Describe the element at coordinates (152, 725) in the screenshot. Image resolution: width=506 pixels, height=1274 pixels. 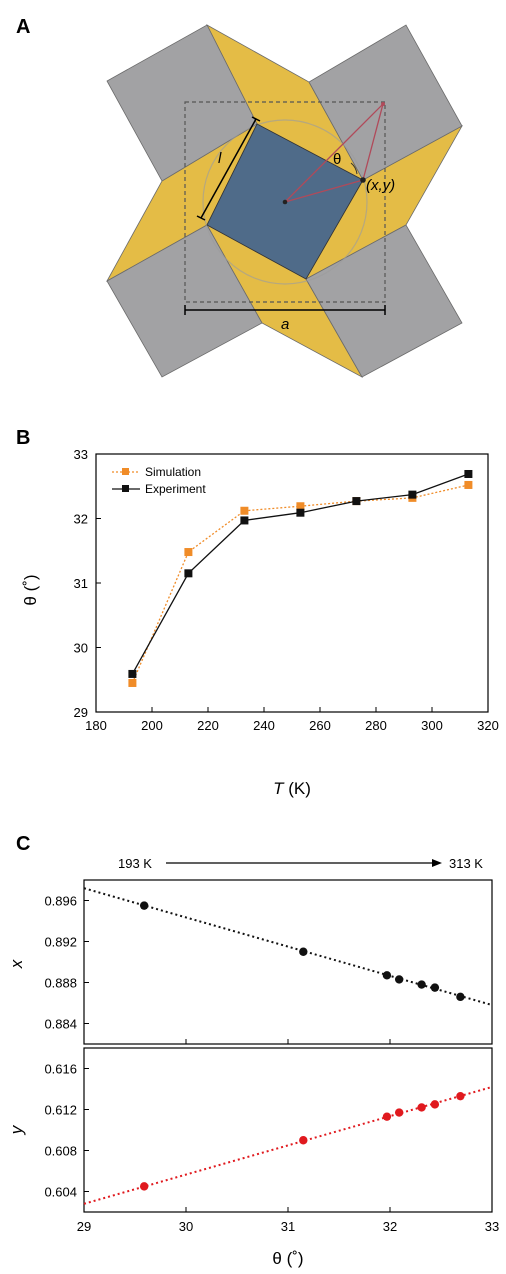
I see `x-tick-label: 200` at that location.